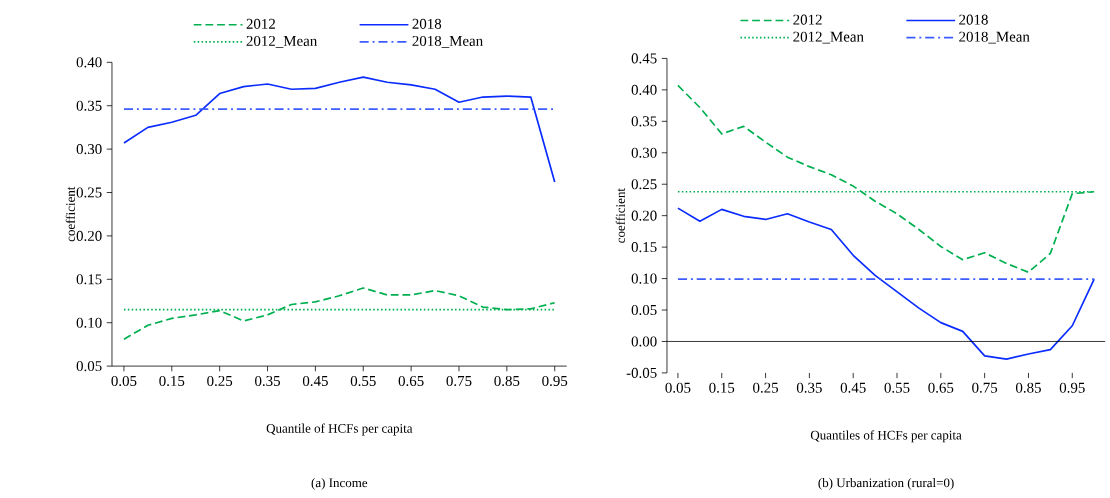  I want to click on text: (a) Income, so click(339, 484).